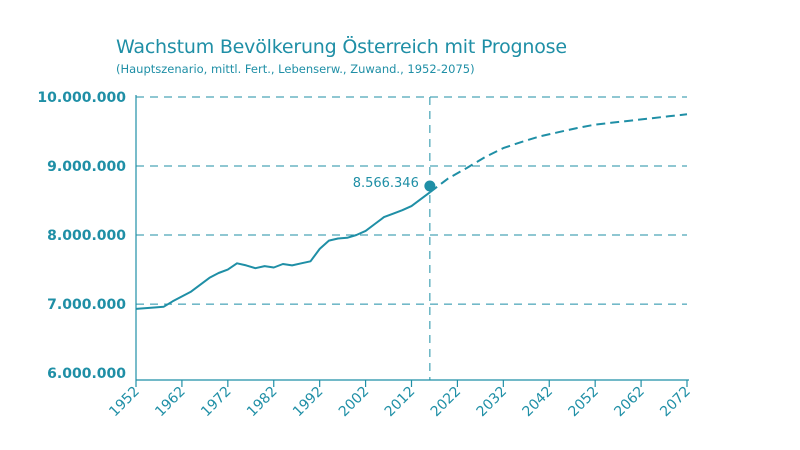  I want to click on x-tick-label: 1952, so click(124, 402).